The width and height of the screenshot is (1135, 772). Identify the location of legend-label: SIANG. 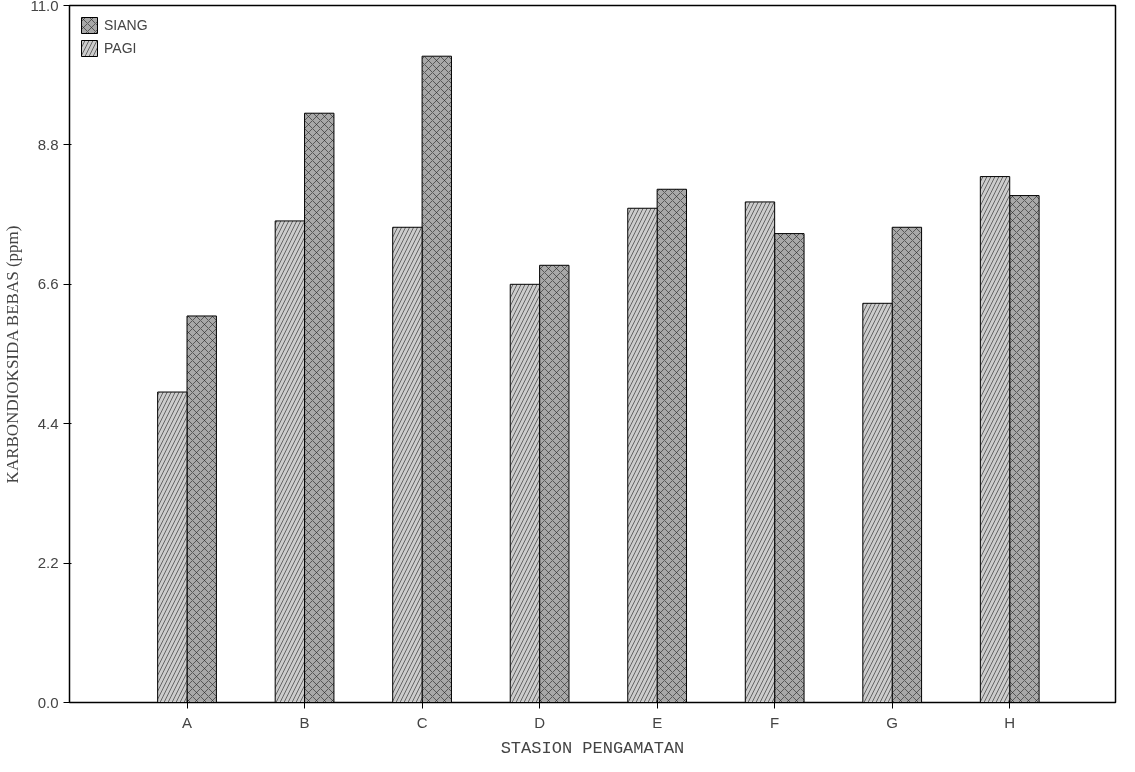
(126, 25).